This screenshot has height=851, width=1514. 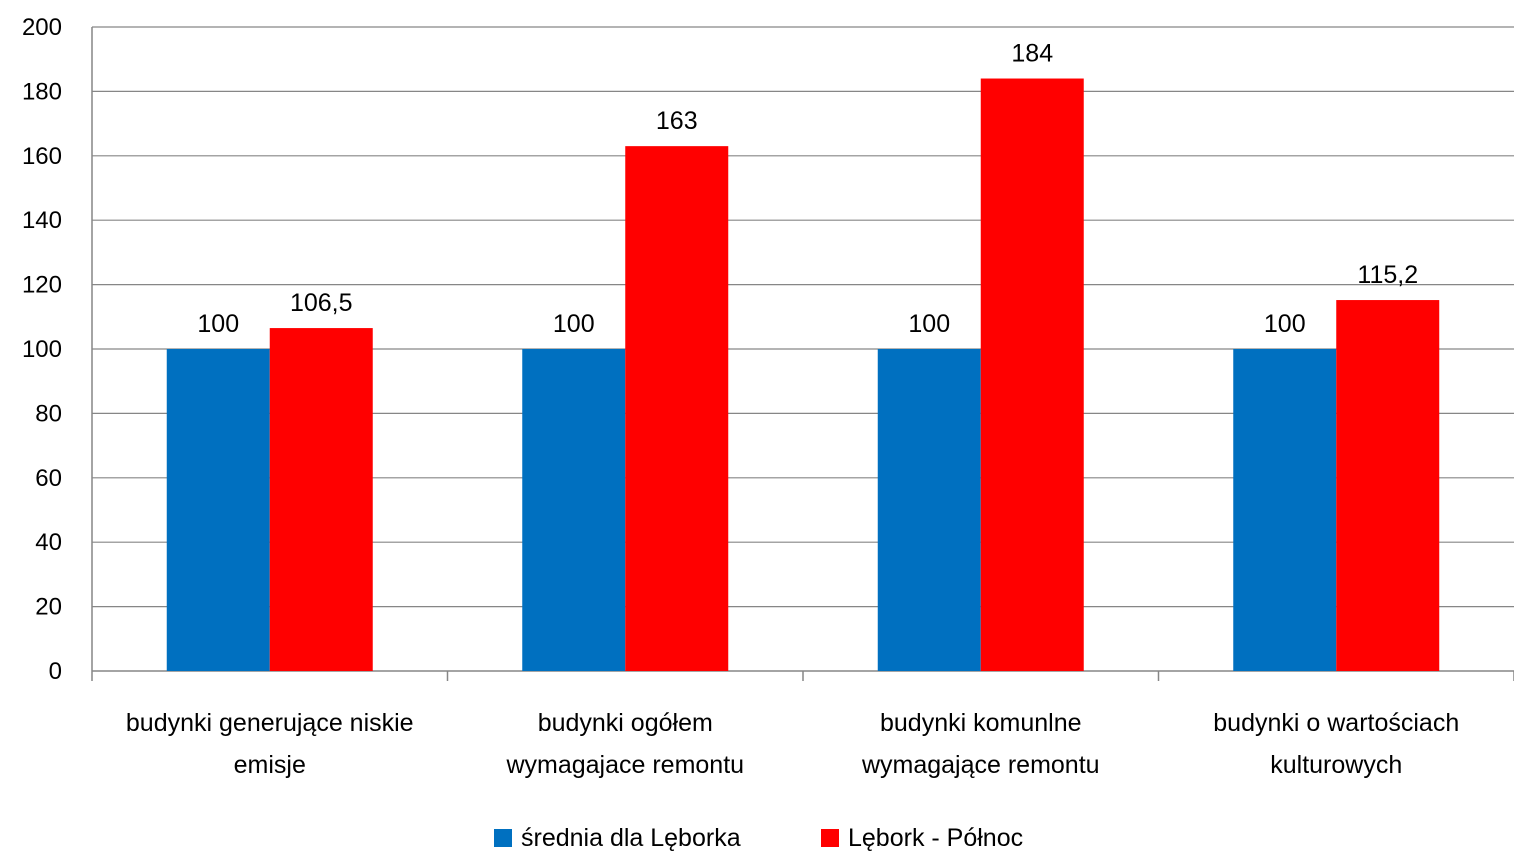 I want to click on y-tick-label: 20, so click(x=48, y=607).